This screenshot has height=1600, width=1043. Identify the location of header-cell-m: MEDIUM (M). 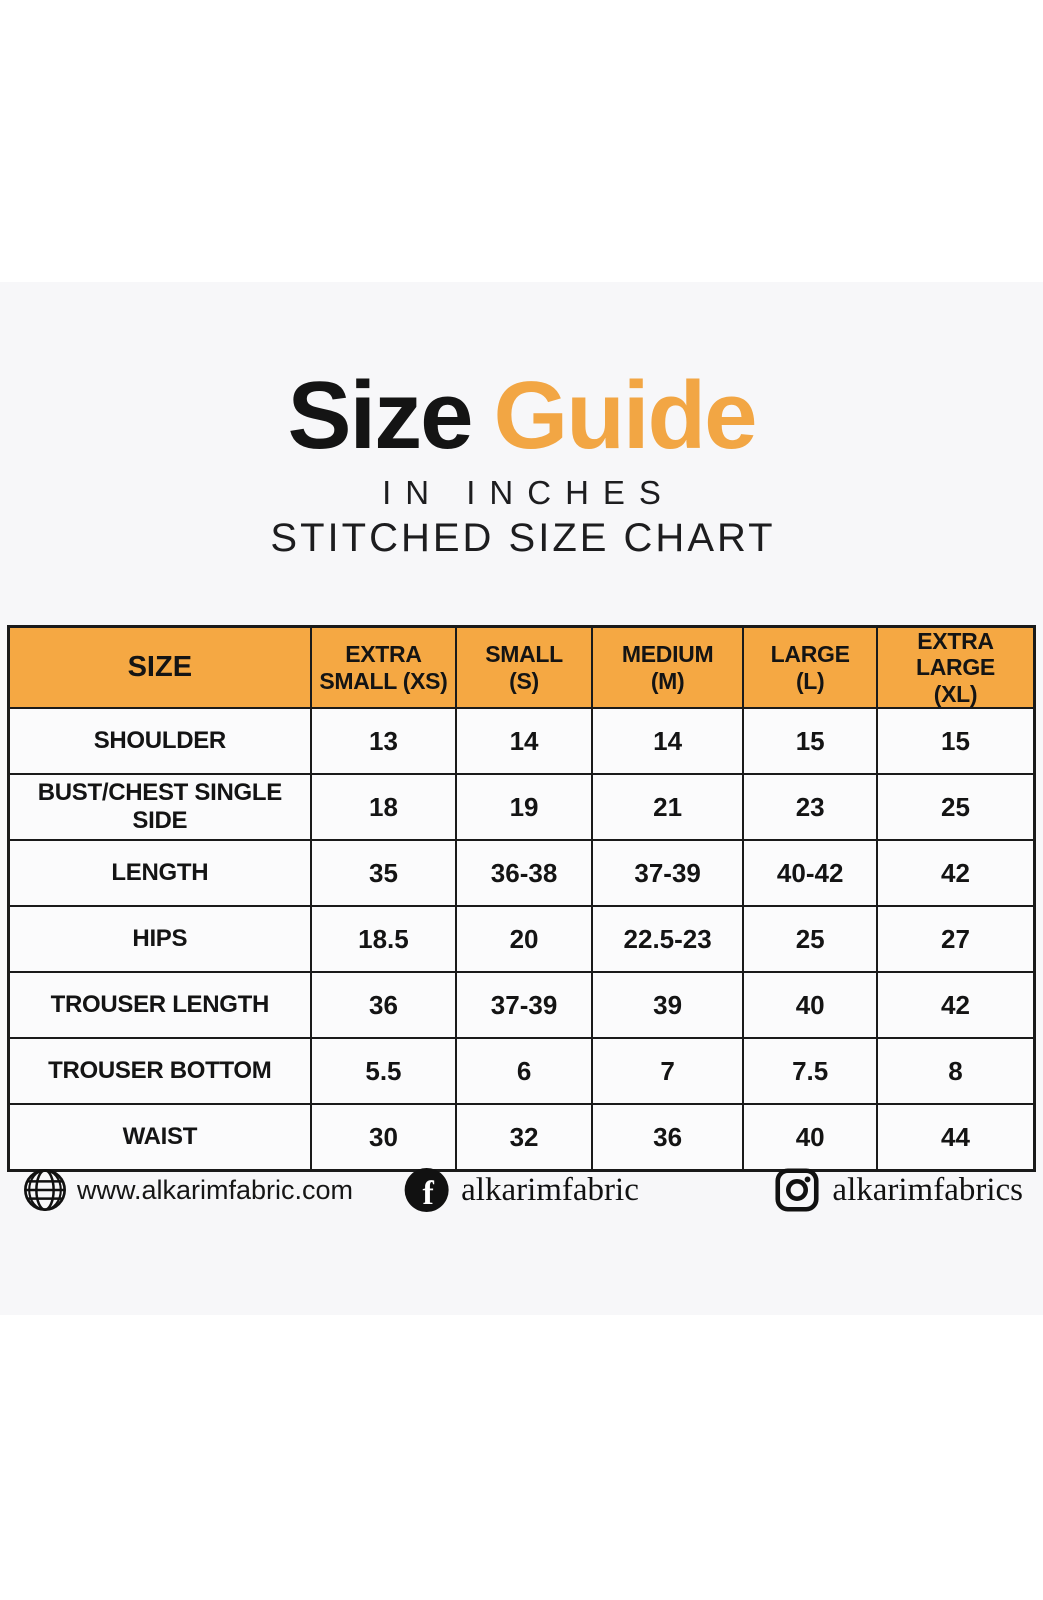
(667, 667).